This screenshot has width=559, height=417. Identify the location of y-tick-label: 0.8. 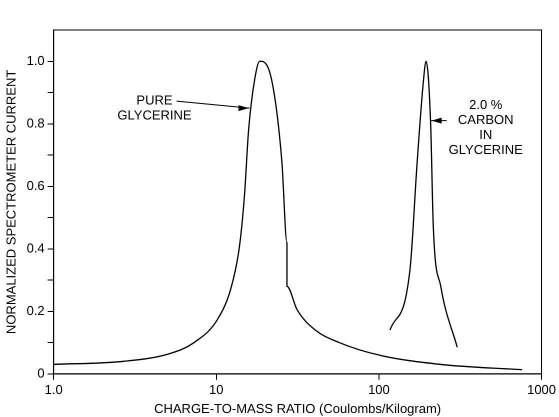
(35, 122).